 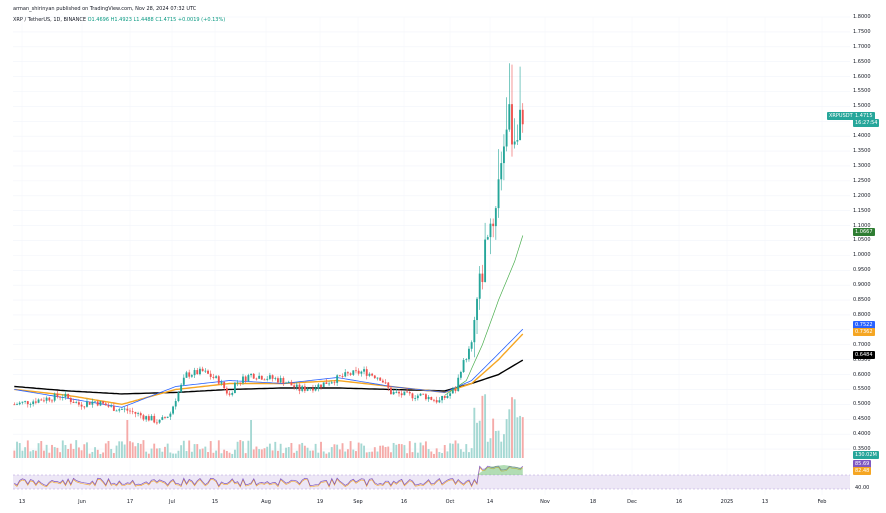 What do you see at coordinates (862, 195) in the screenshot?
I see `y-tick-label: 1.2000` at bounding box center [862, 195].